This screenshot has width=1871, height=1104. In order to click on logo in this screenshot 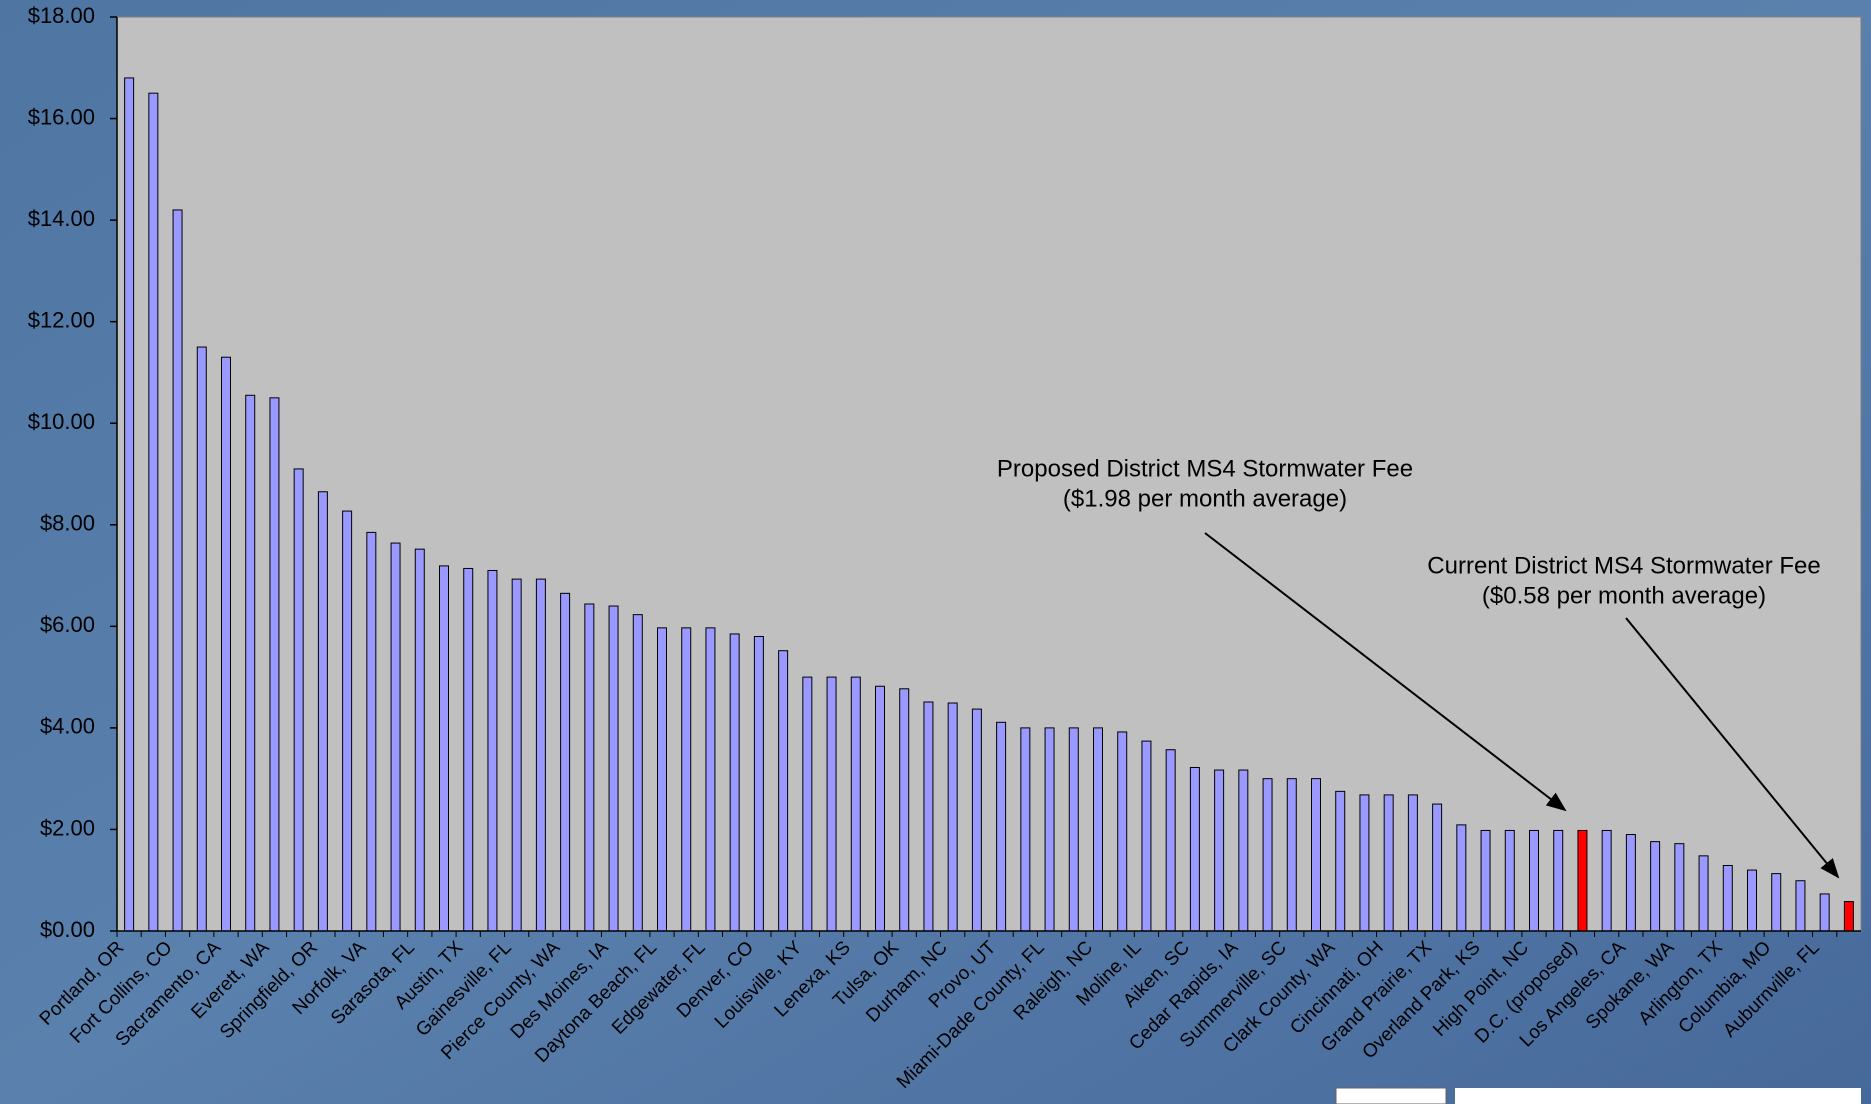, I will do `click(1658, 1096)`.